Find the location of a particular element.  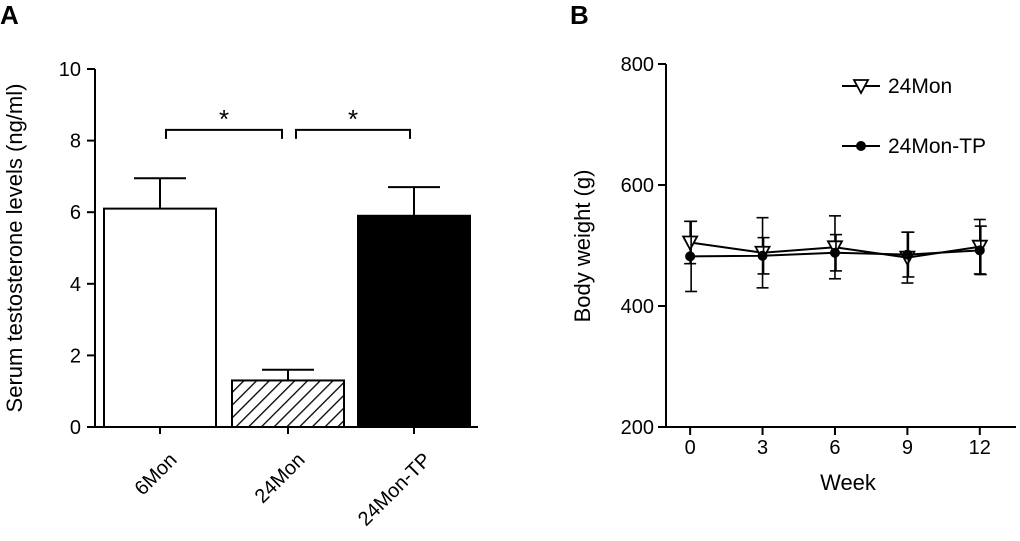

panel-b-x-tick-label: 3 is located at coordinates (762, 448).